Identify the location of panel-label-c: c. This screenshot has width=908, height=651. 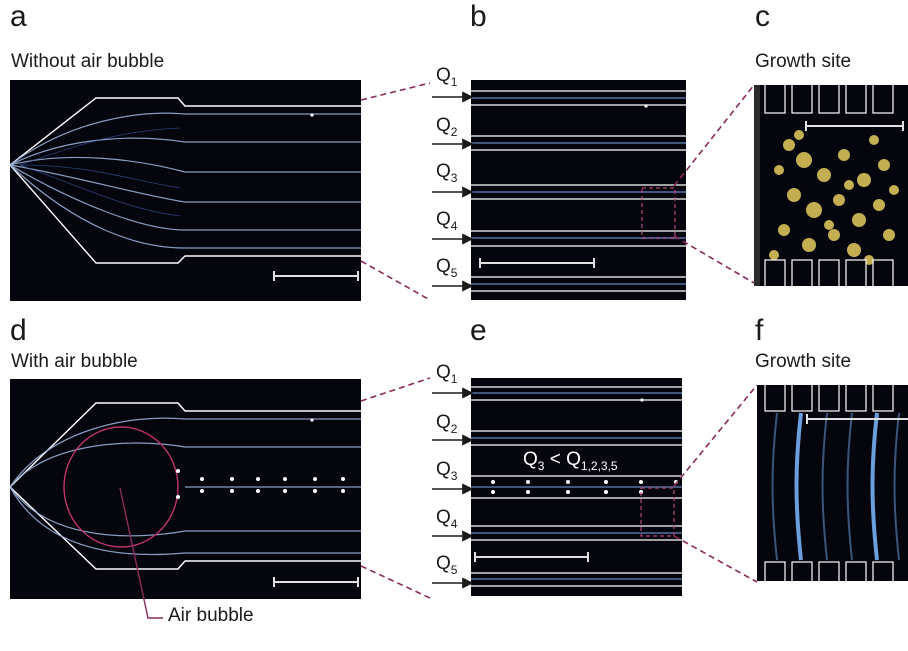
(762, 16).